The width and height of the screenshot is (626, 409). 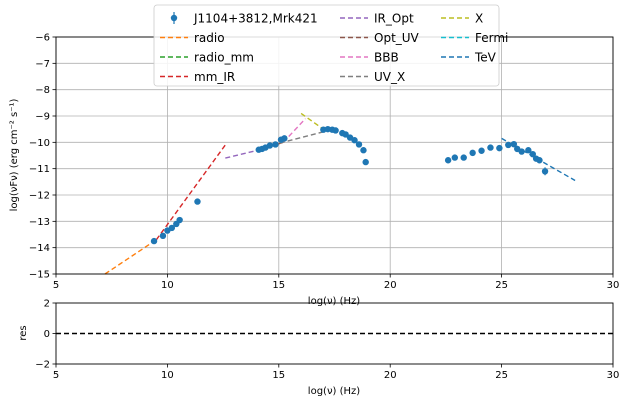 What do you see at coordinates (39, 275) in the screenshot?
I see `y-tick-label: −15` at bounding box center [39, 275].